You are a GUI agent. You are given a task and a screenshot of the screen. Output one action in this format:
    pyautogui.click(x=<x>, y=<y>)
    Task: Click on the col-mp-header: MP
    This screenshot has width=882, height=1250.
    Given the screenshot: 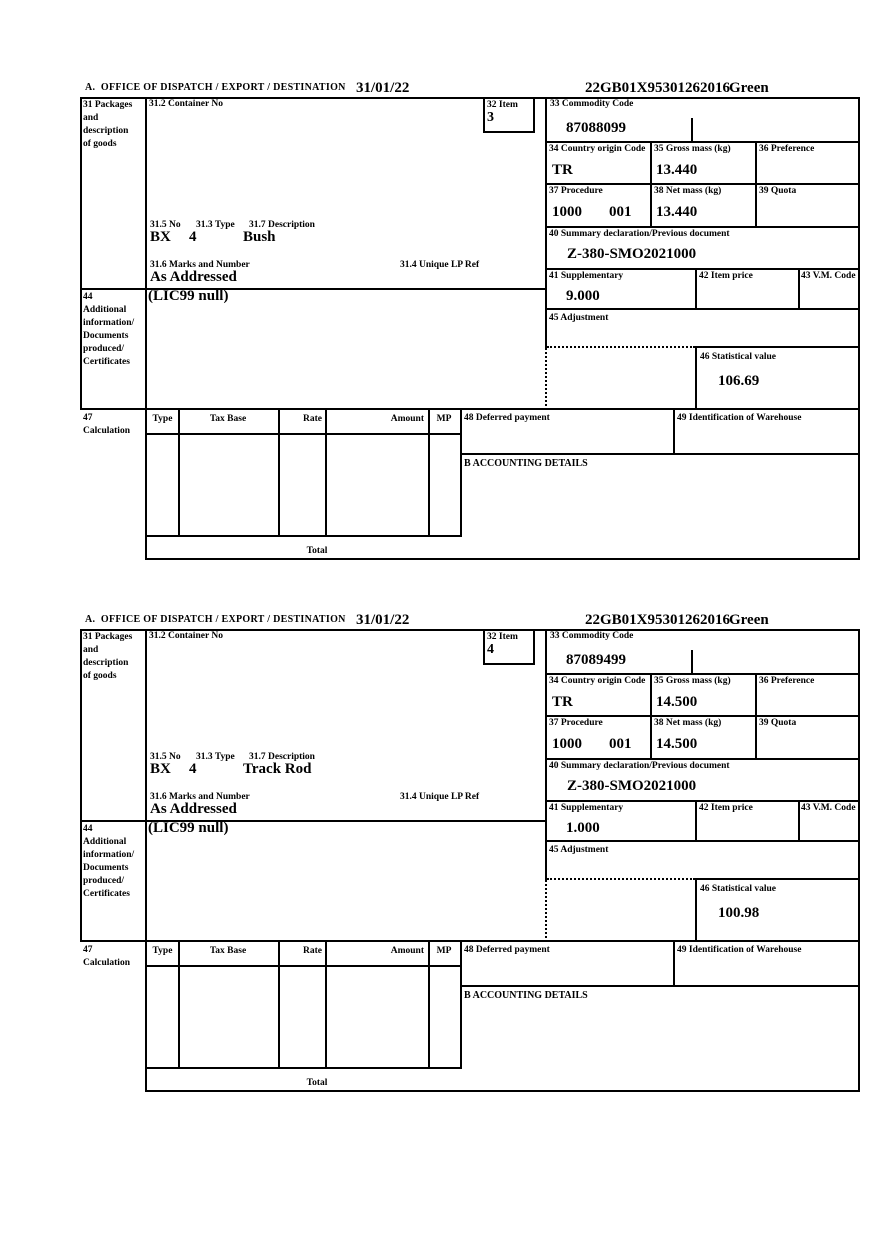 What is the action you would take?
    pyautogui.click(x=444, y=951)
    